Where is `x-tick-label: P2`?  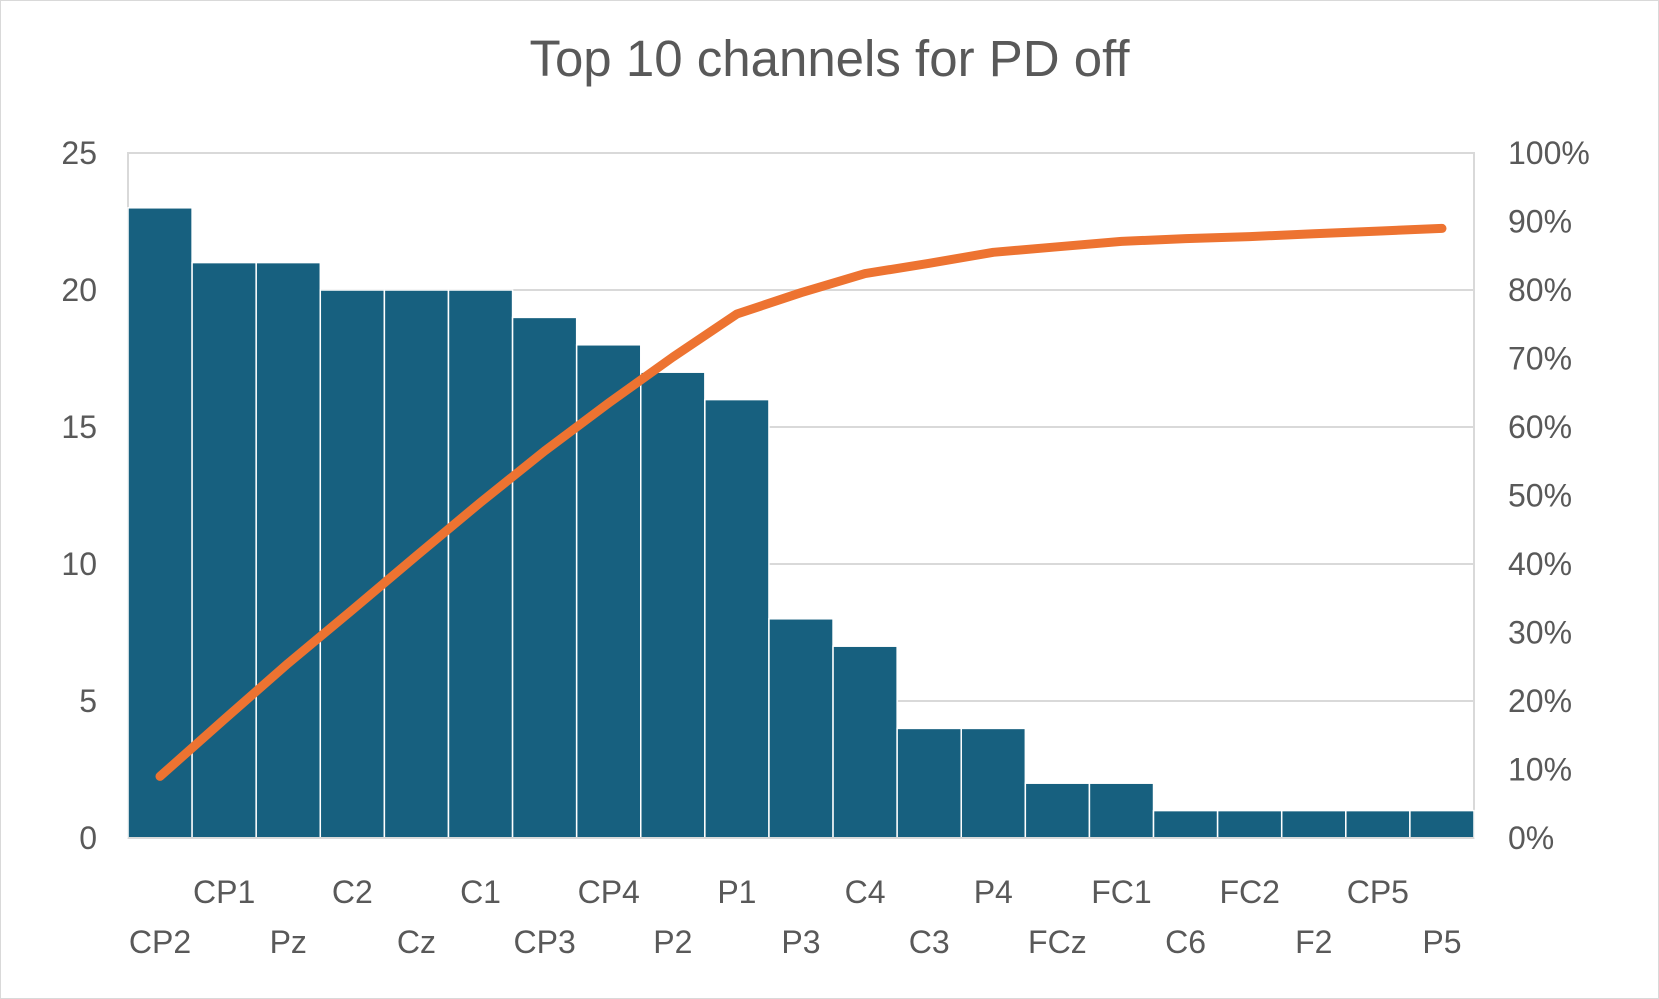
x-tick-label: P2 is located at coordinates (672, 942).